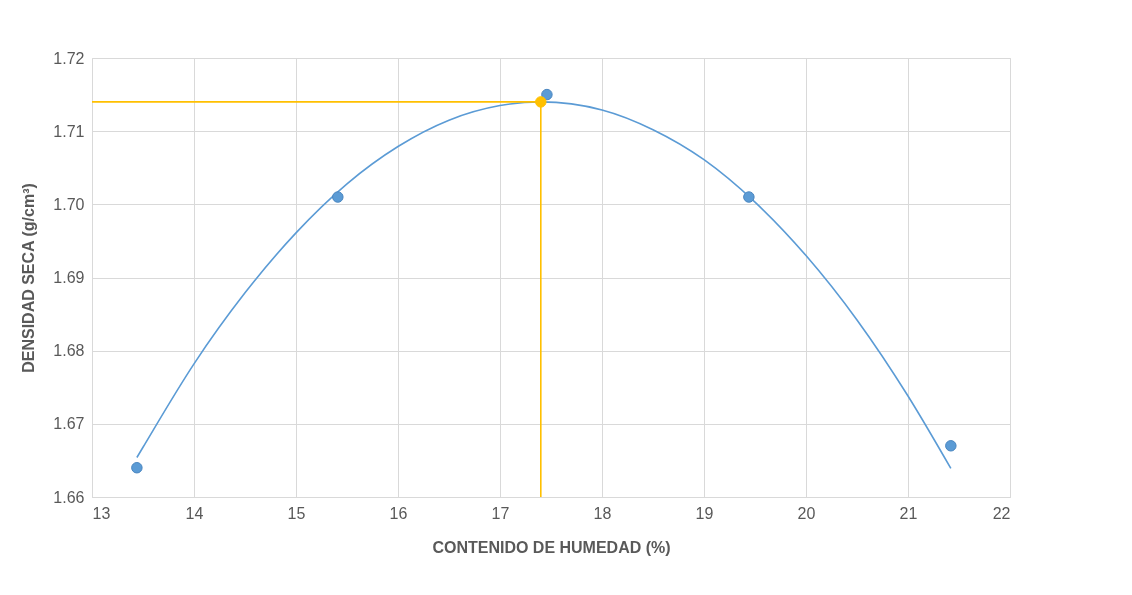  What do you see at coordinates (194, 513) in the screenshot?
I see `x-tick-label: 14` at bounding box center [194, 513].